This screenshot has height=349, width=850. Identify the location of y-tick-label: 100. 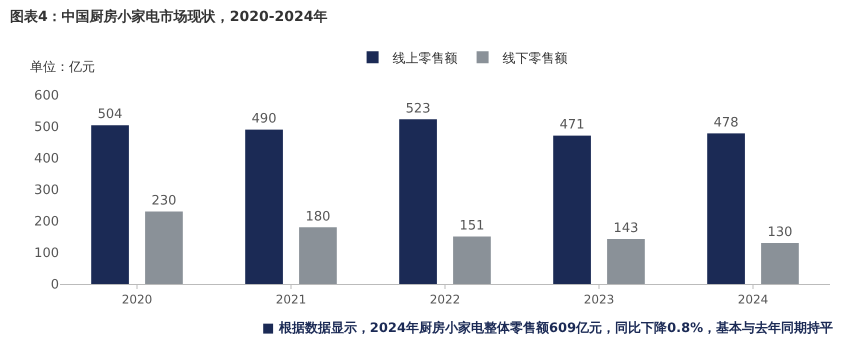
(46, 254).